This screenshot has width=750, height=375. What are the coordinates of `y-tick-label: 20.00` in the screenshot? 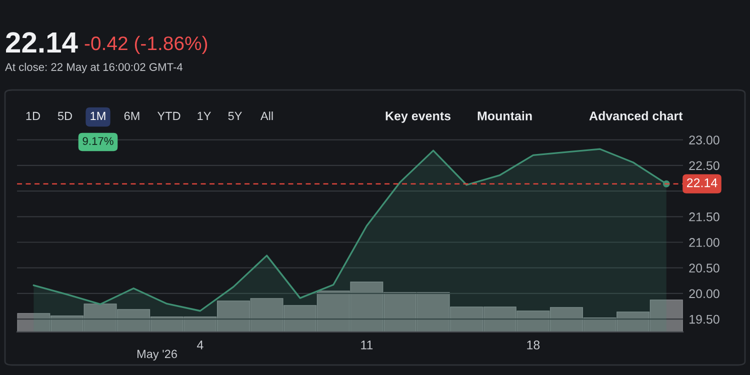 It's located at (704, 293).